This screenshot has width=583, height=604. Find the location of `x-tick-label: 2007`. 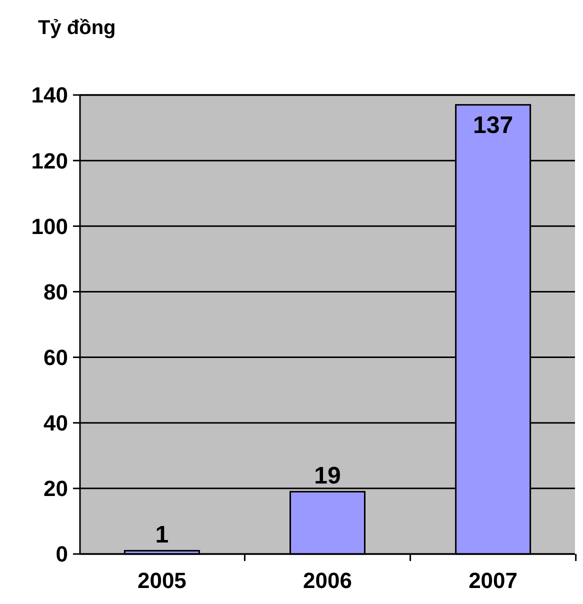

x-tick-label: 2007 is located at coordinates (493, 580).